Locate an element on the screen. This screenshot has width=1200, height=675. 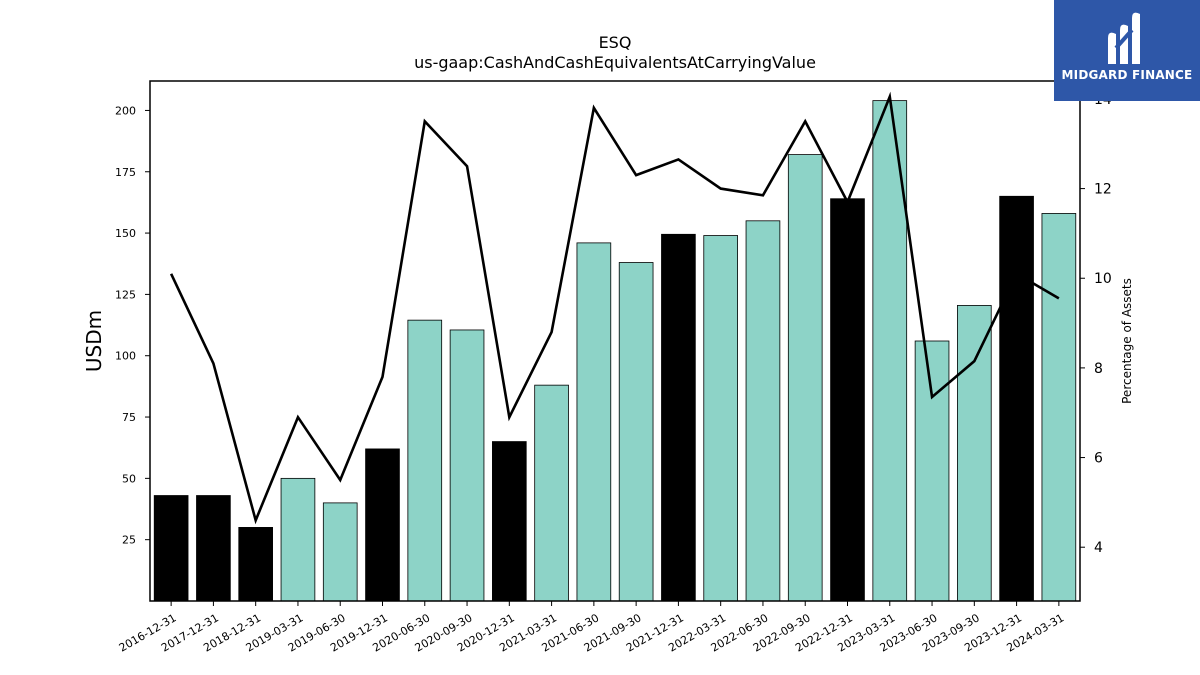
right-ticks: 468101214 is located at coordinates (1096, 324).